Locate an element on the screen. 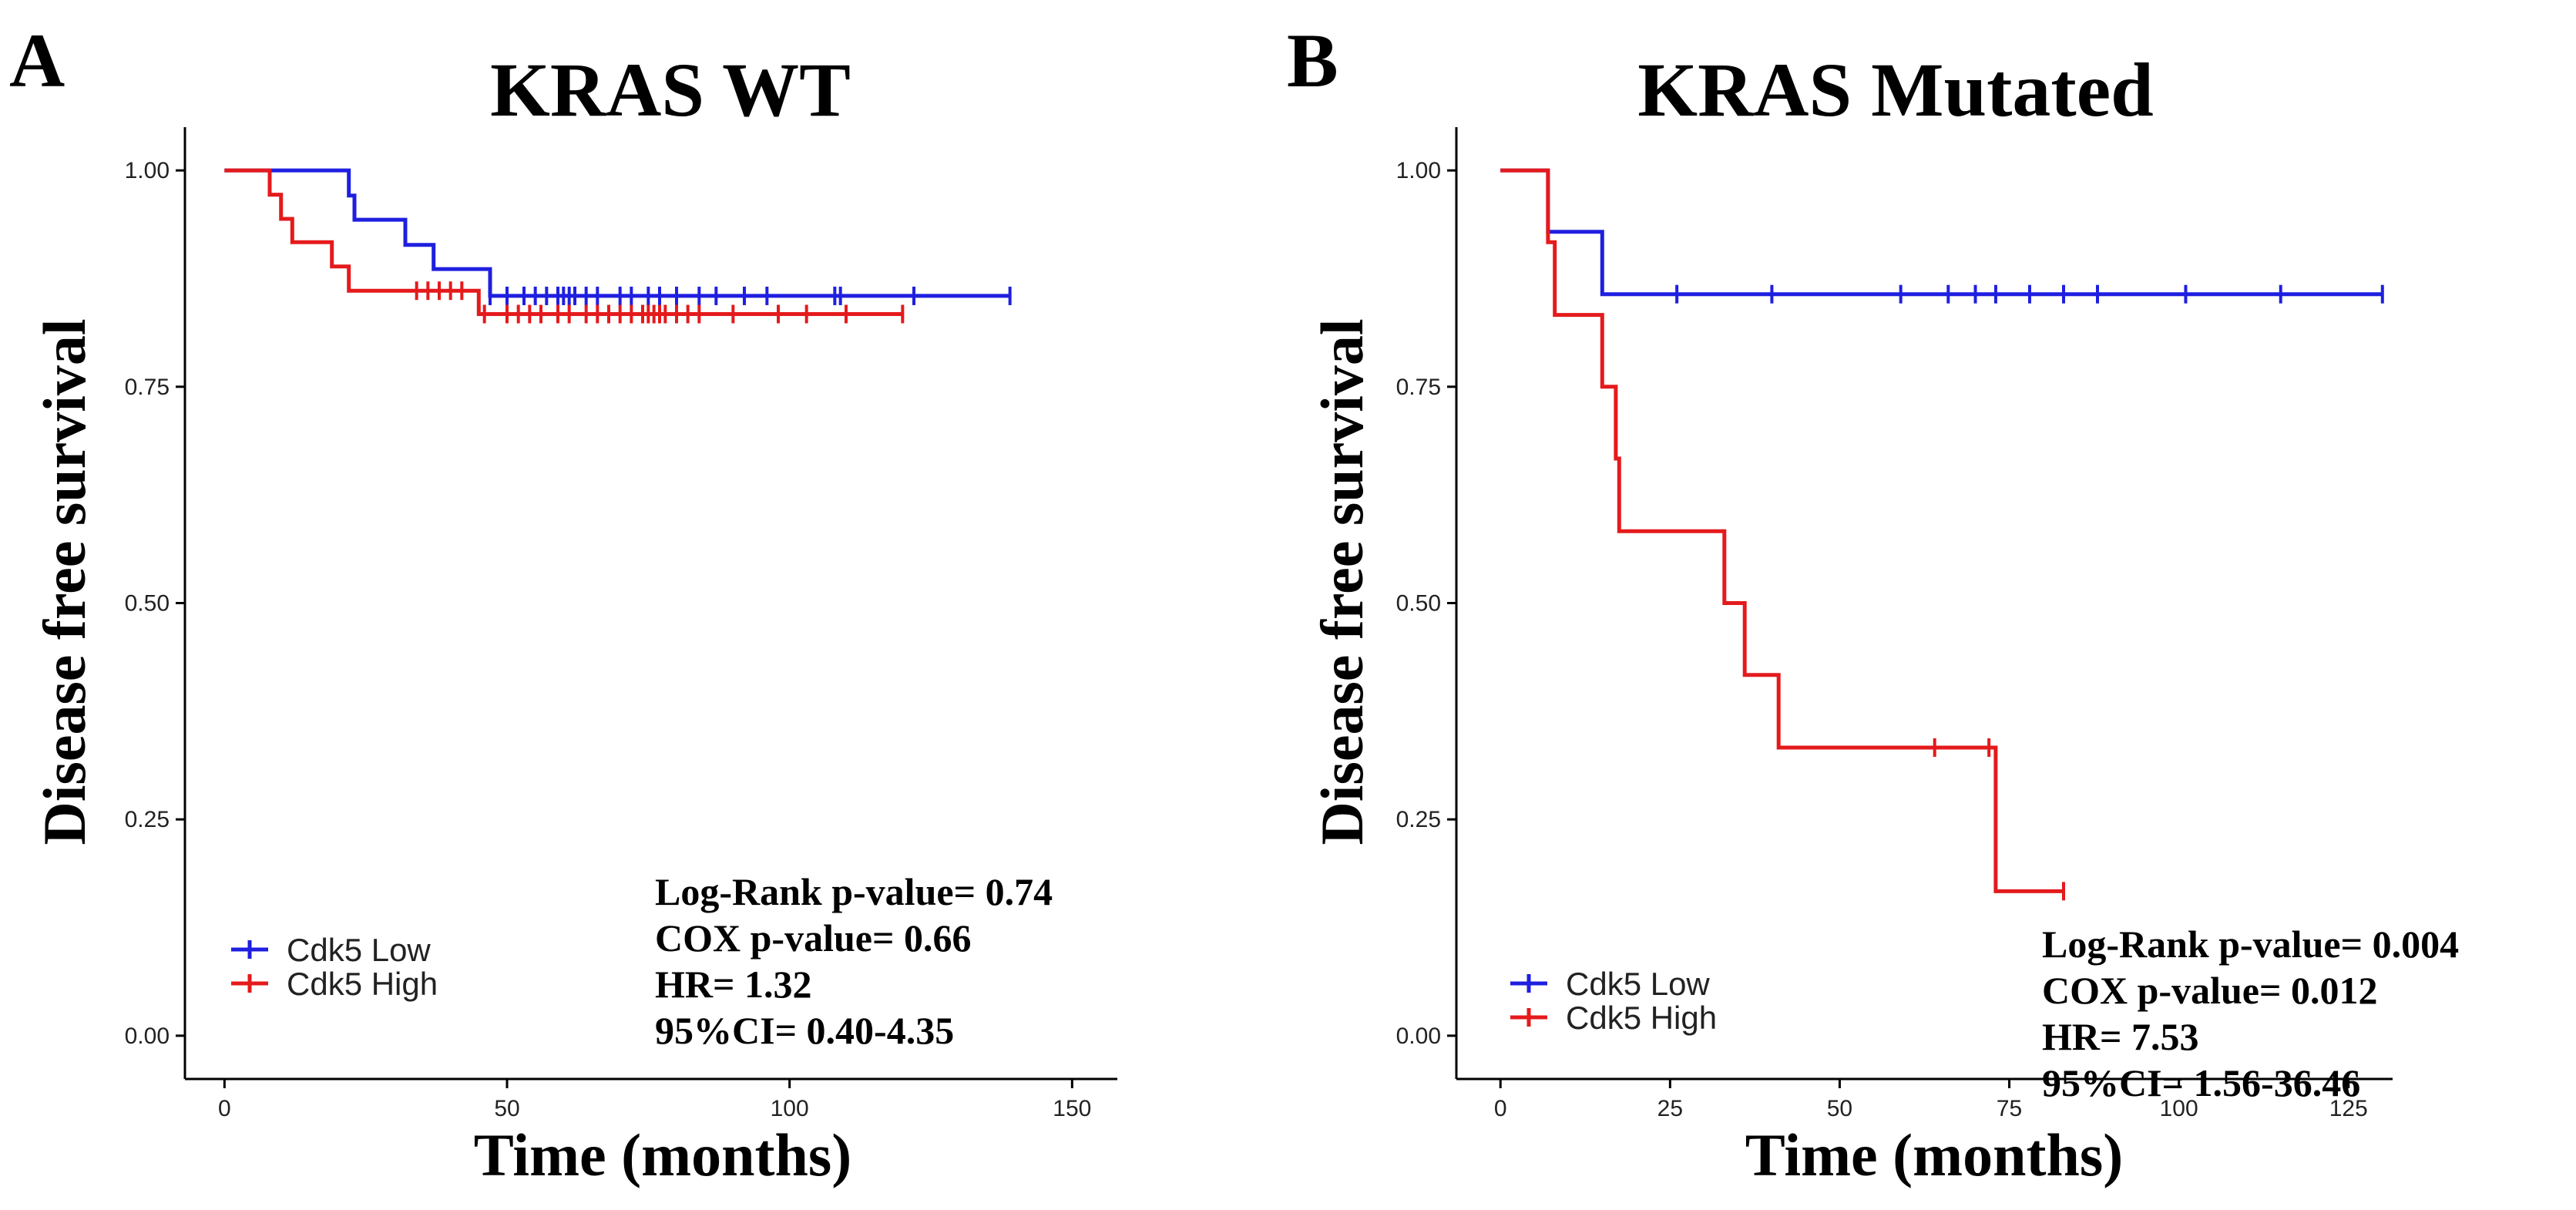 This screenshot has width=2576, height=1210. x-tick-label: 125 is located at coordinates (2348, 1108).